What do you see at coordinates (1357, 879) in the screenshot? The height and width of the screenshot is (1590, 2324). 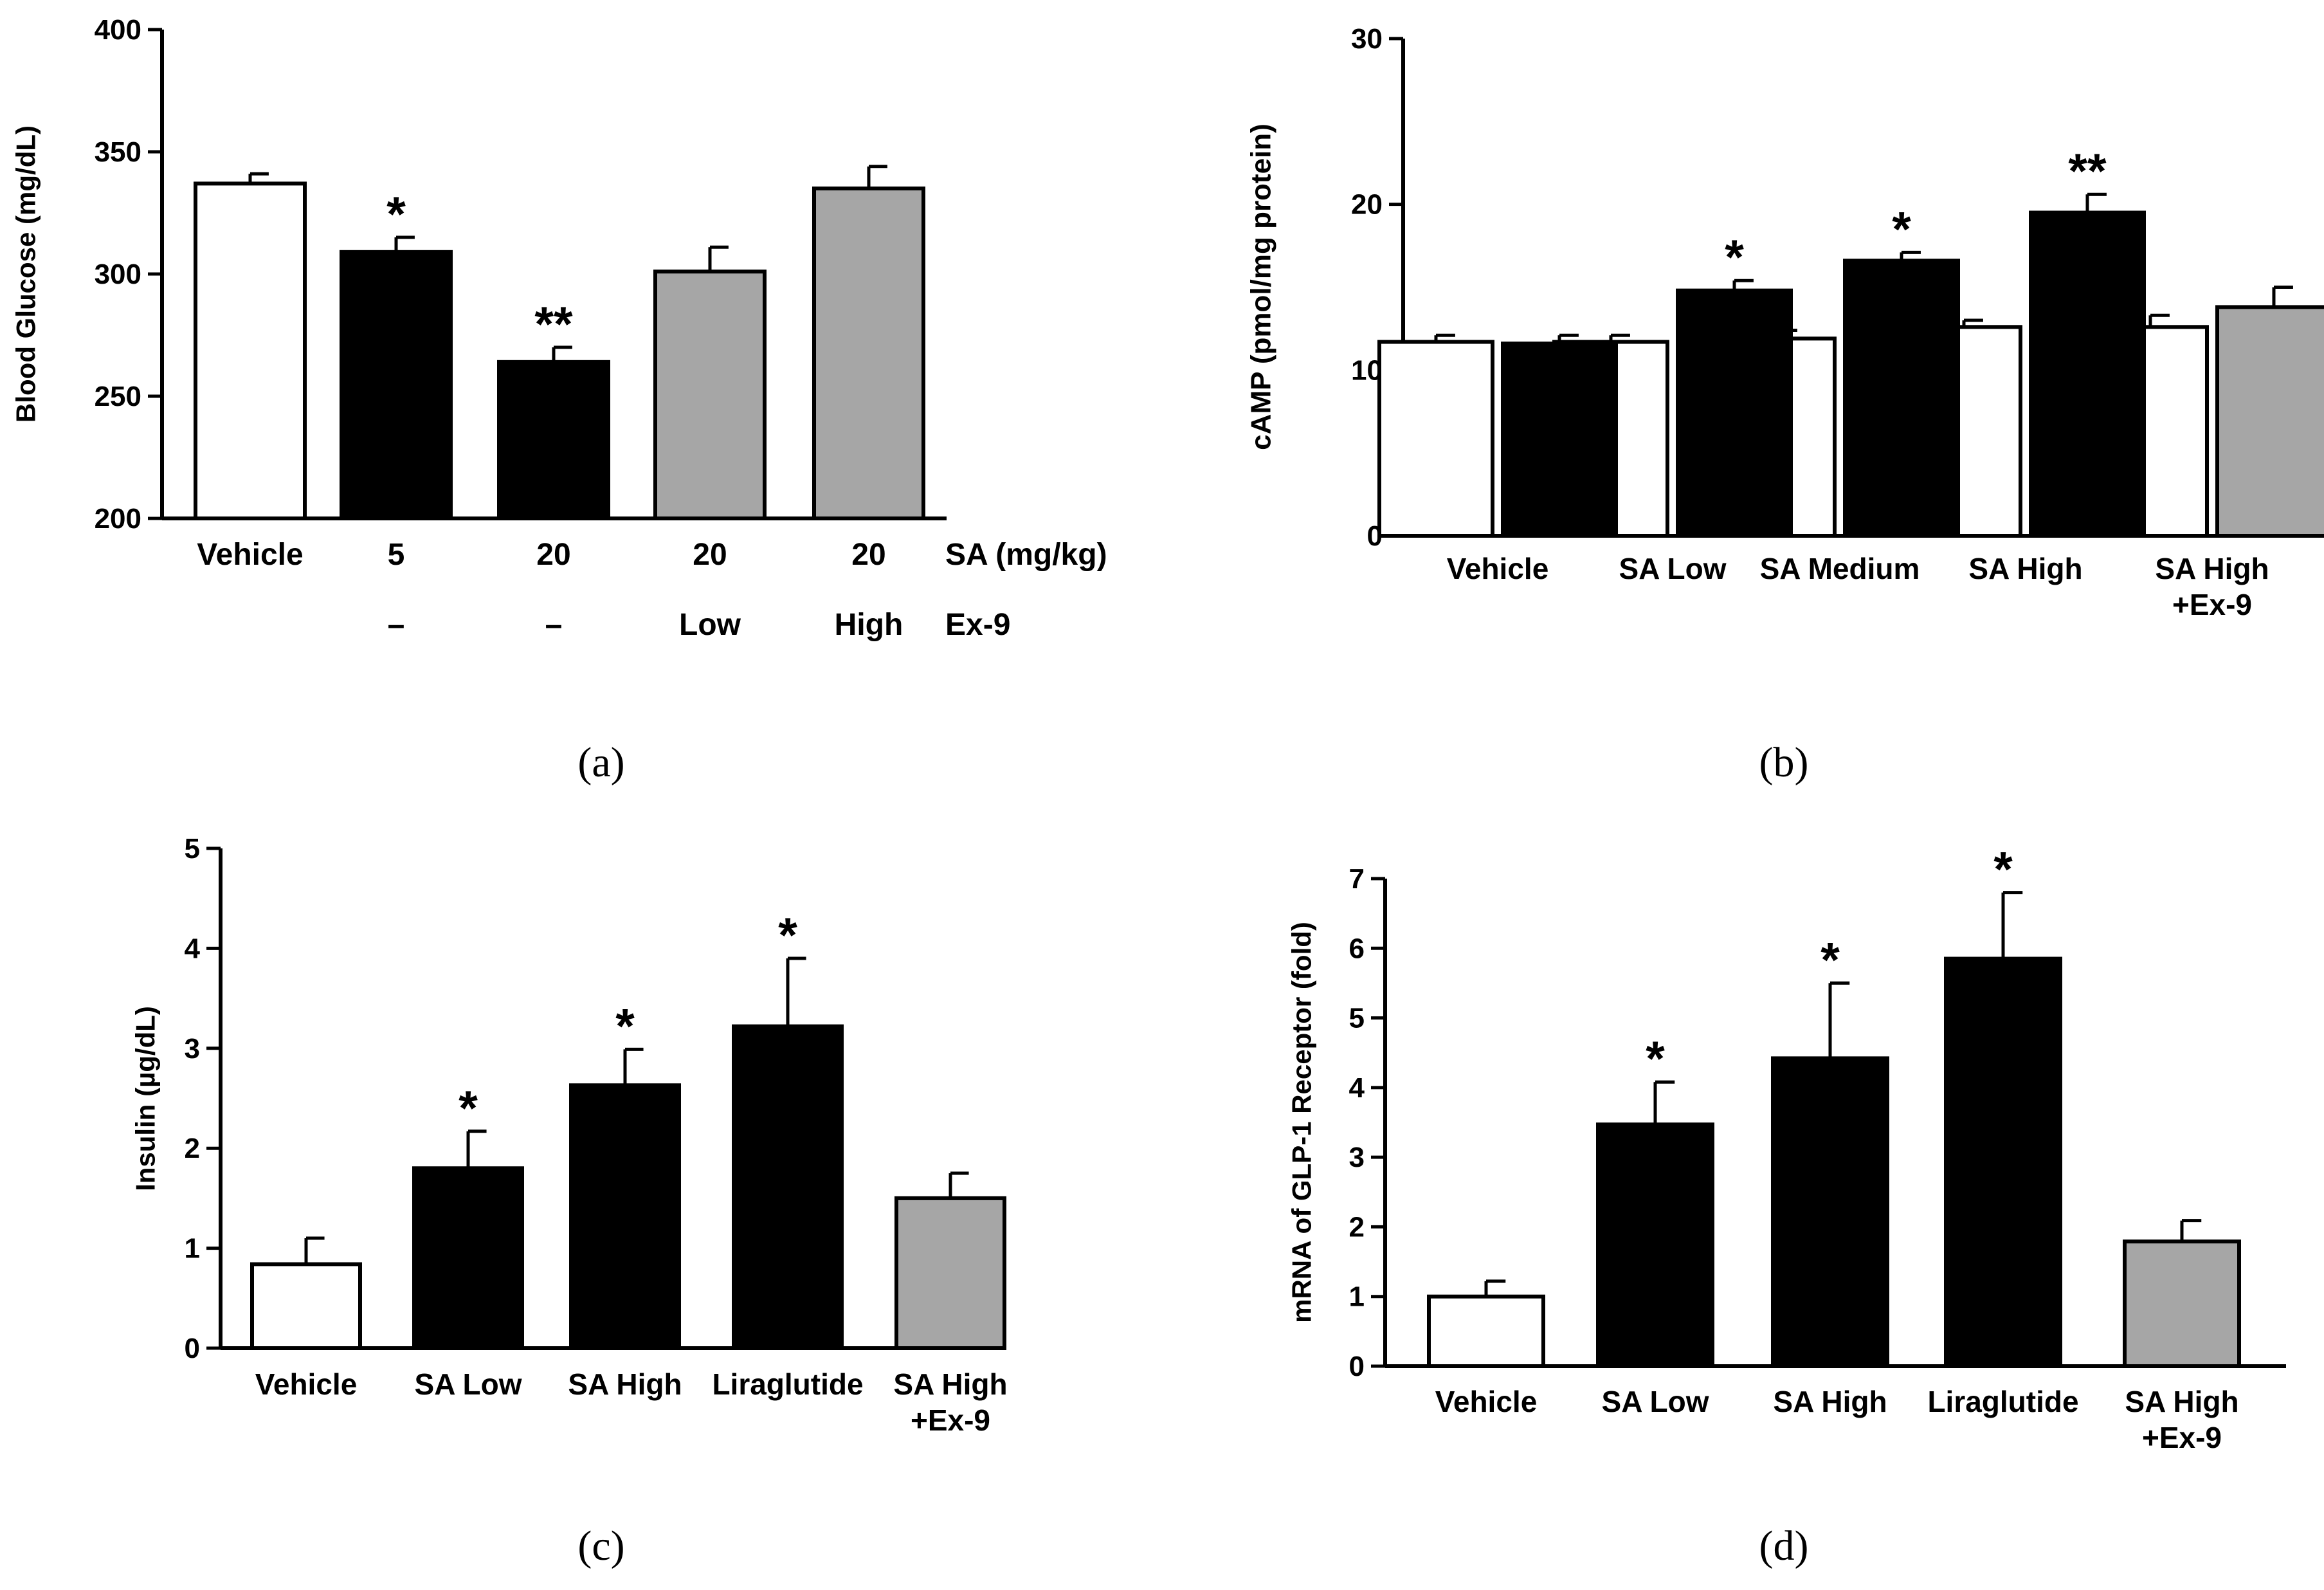 I see `y-tick-label: 7` at bounding box center [1357, 879].